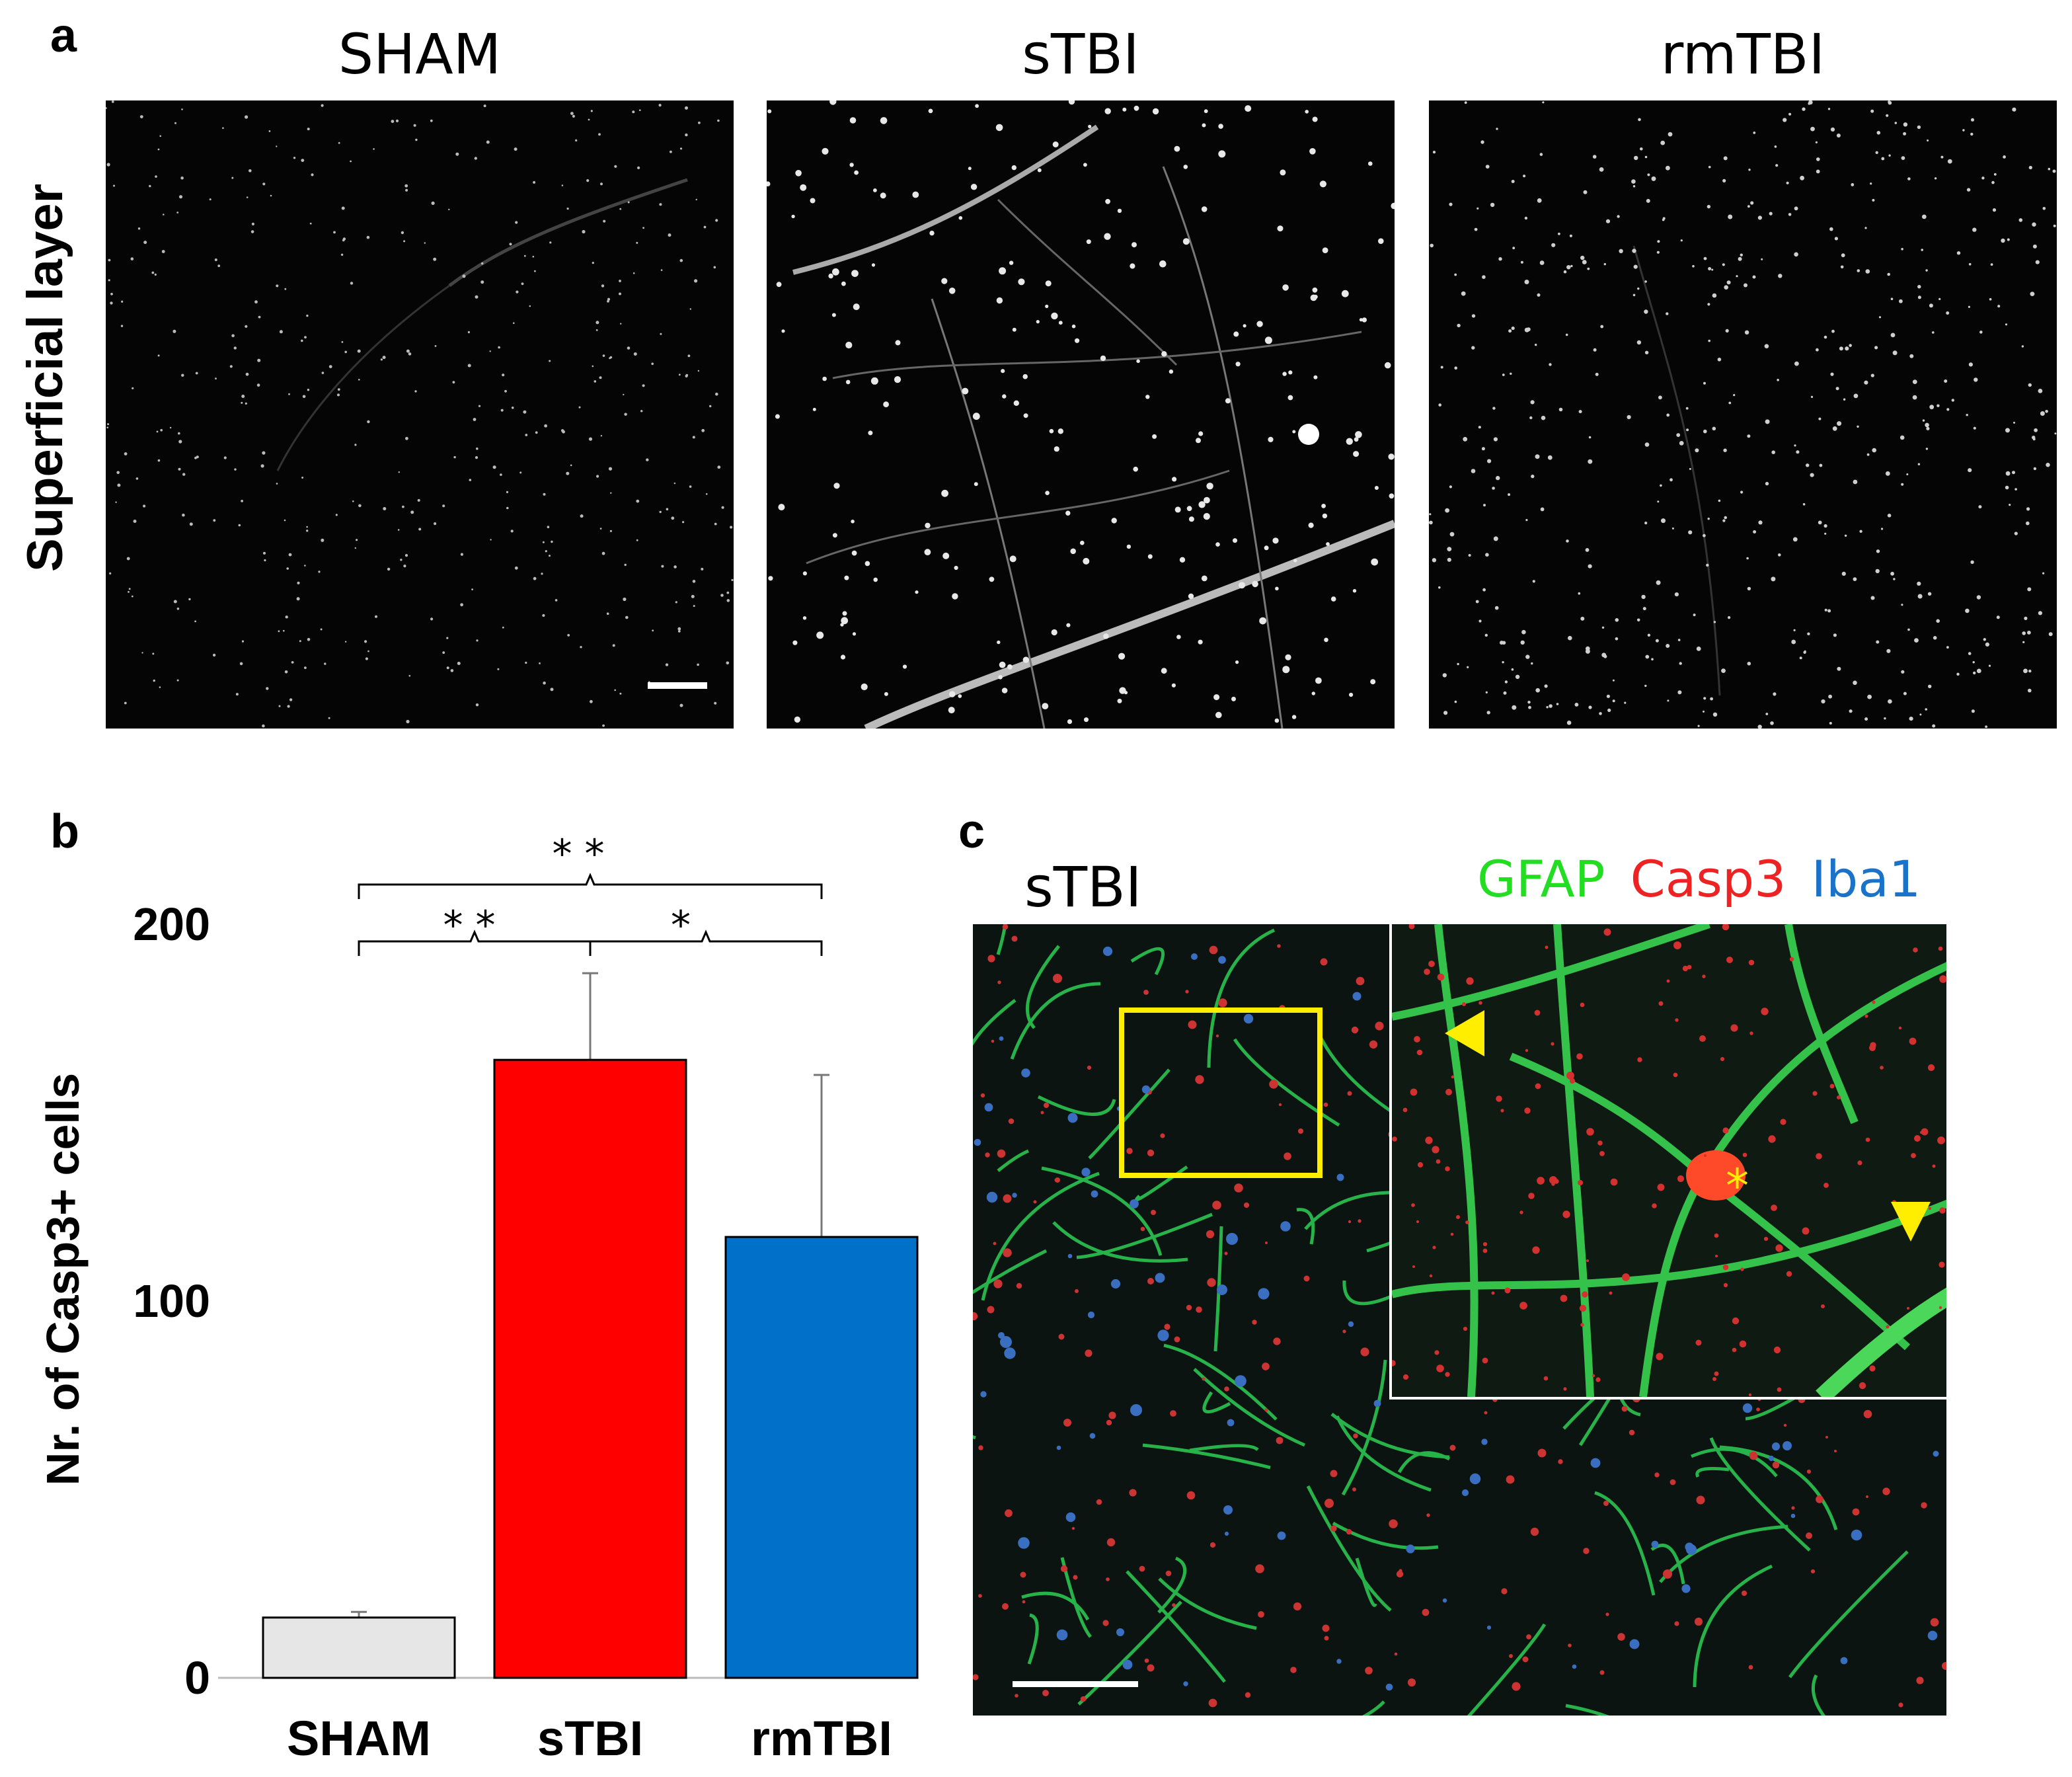 The height and width of the screenshot is (1777, 2072). I want to click on micrograph-rmtbi, so click(1743, 414).